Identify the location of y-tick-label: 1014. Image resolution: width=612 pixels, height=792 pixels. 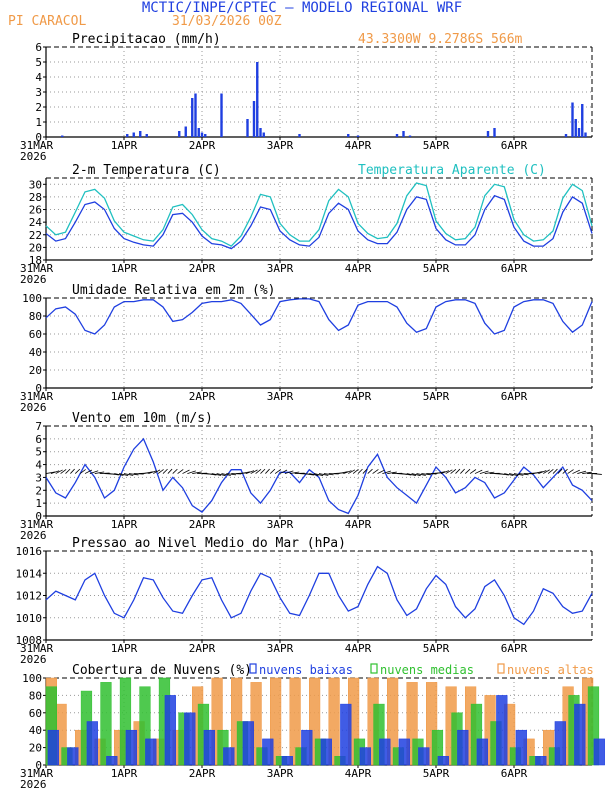
(29, 573).